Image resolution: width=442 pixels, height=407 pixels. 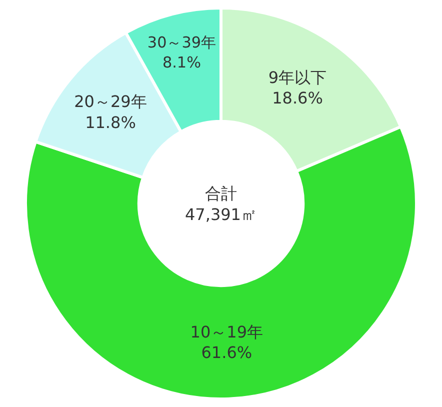 What do you see at coordinates (181, 62) in the screenshot?
I see `data-label: 8.1%` at bounding box center [181, 62].